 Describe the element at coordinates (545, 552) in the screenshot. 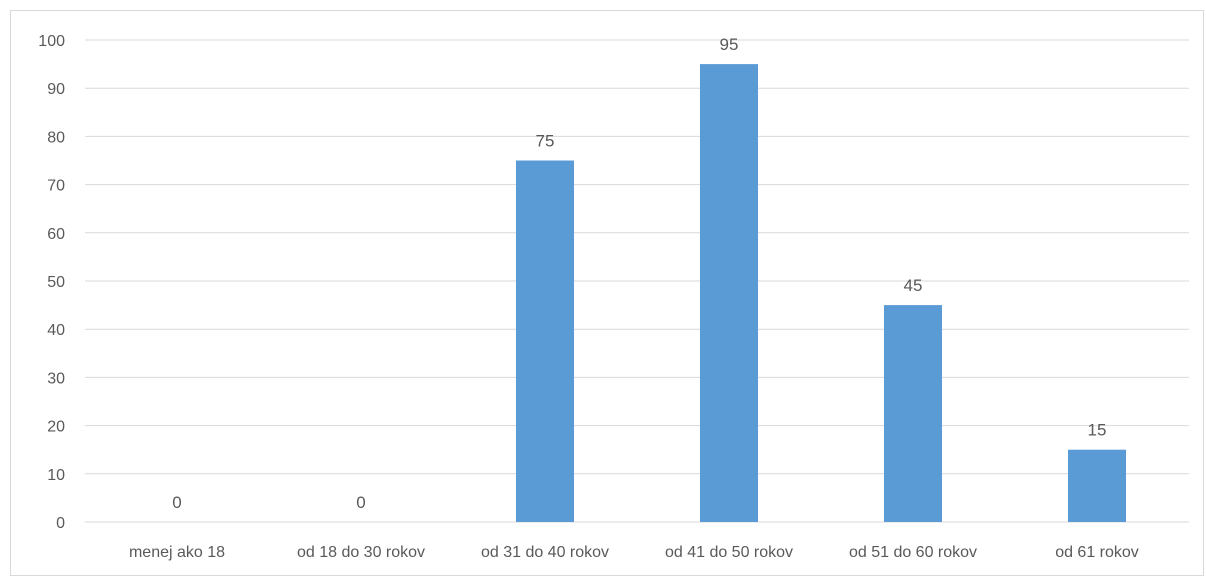

I see `x-tick-label: od 31 do 40 rokov` at that location.